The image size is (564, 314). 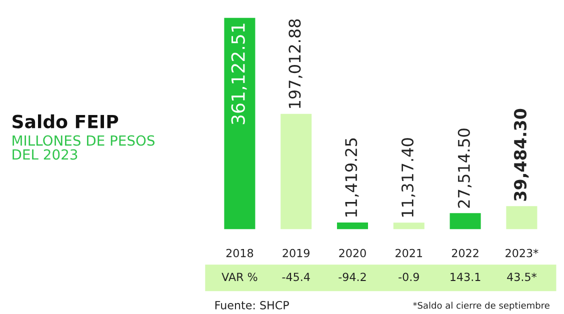 What do you see at coordinates (522, 277) in the screenshot?
I see `text: 43.5*` at bounding box center [522, 277].